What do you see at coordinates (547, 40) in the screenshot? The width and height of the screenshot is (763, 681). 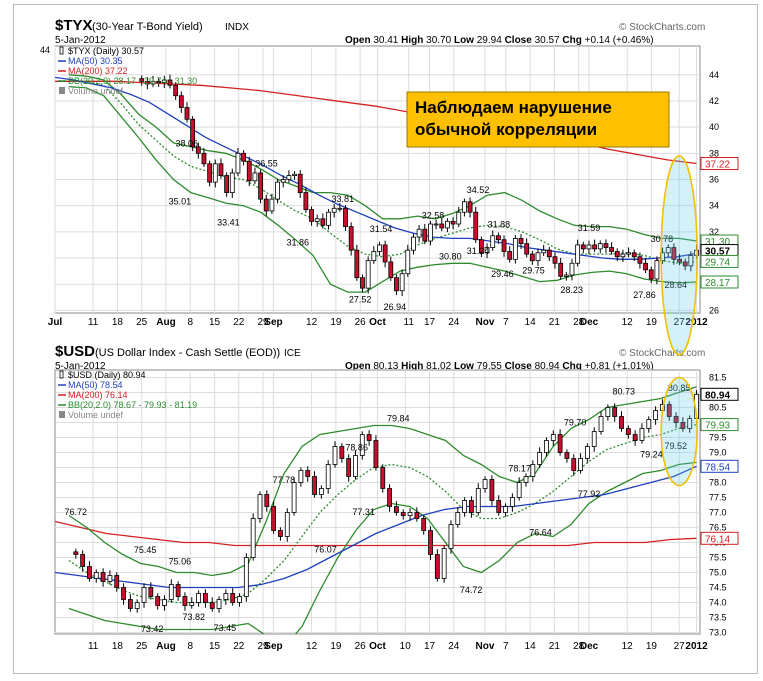 I see `tyx-close: 30.57` at bounding box center [547, 40].